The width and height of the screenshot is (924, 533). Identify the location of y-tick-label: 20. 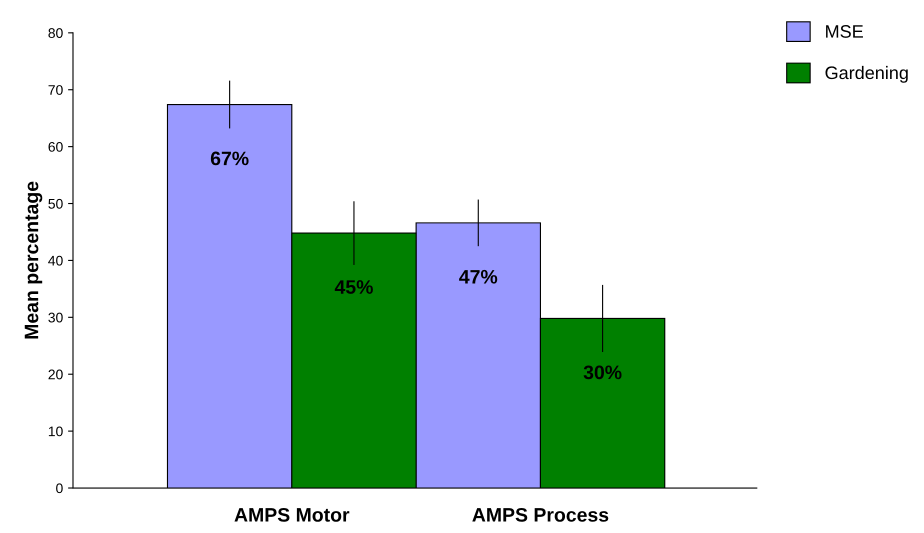
(55, 375).